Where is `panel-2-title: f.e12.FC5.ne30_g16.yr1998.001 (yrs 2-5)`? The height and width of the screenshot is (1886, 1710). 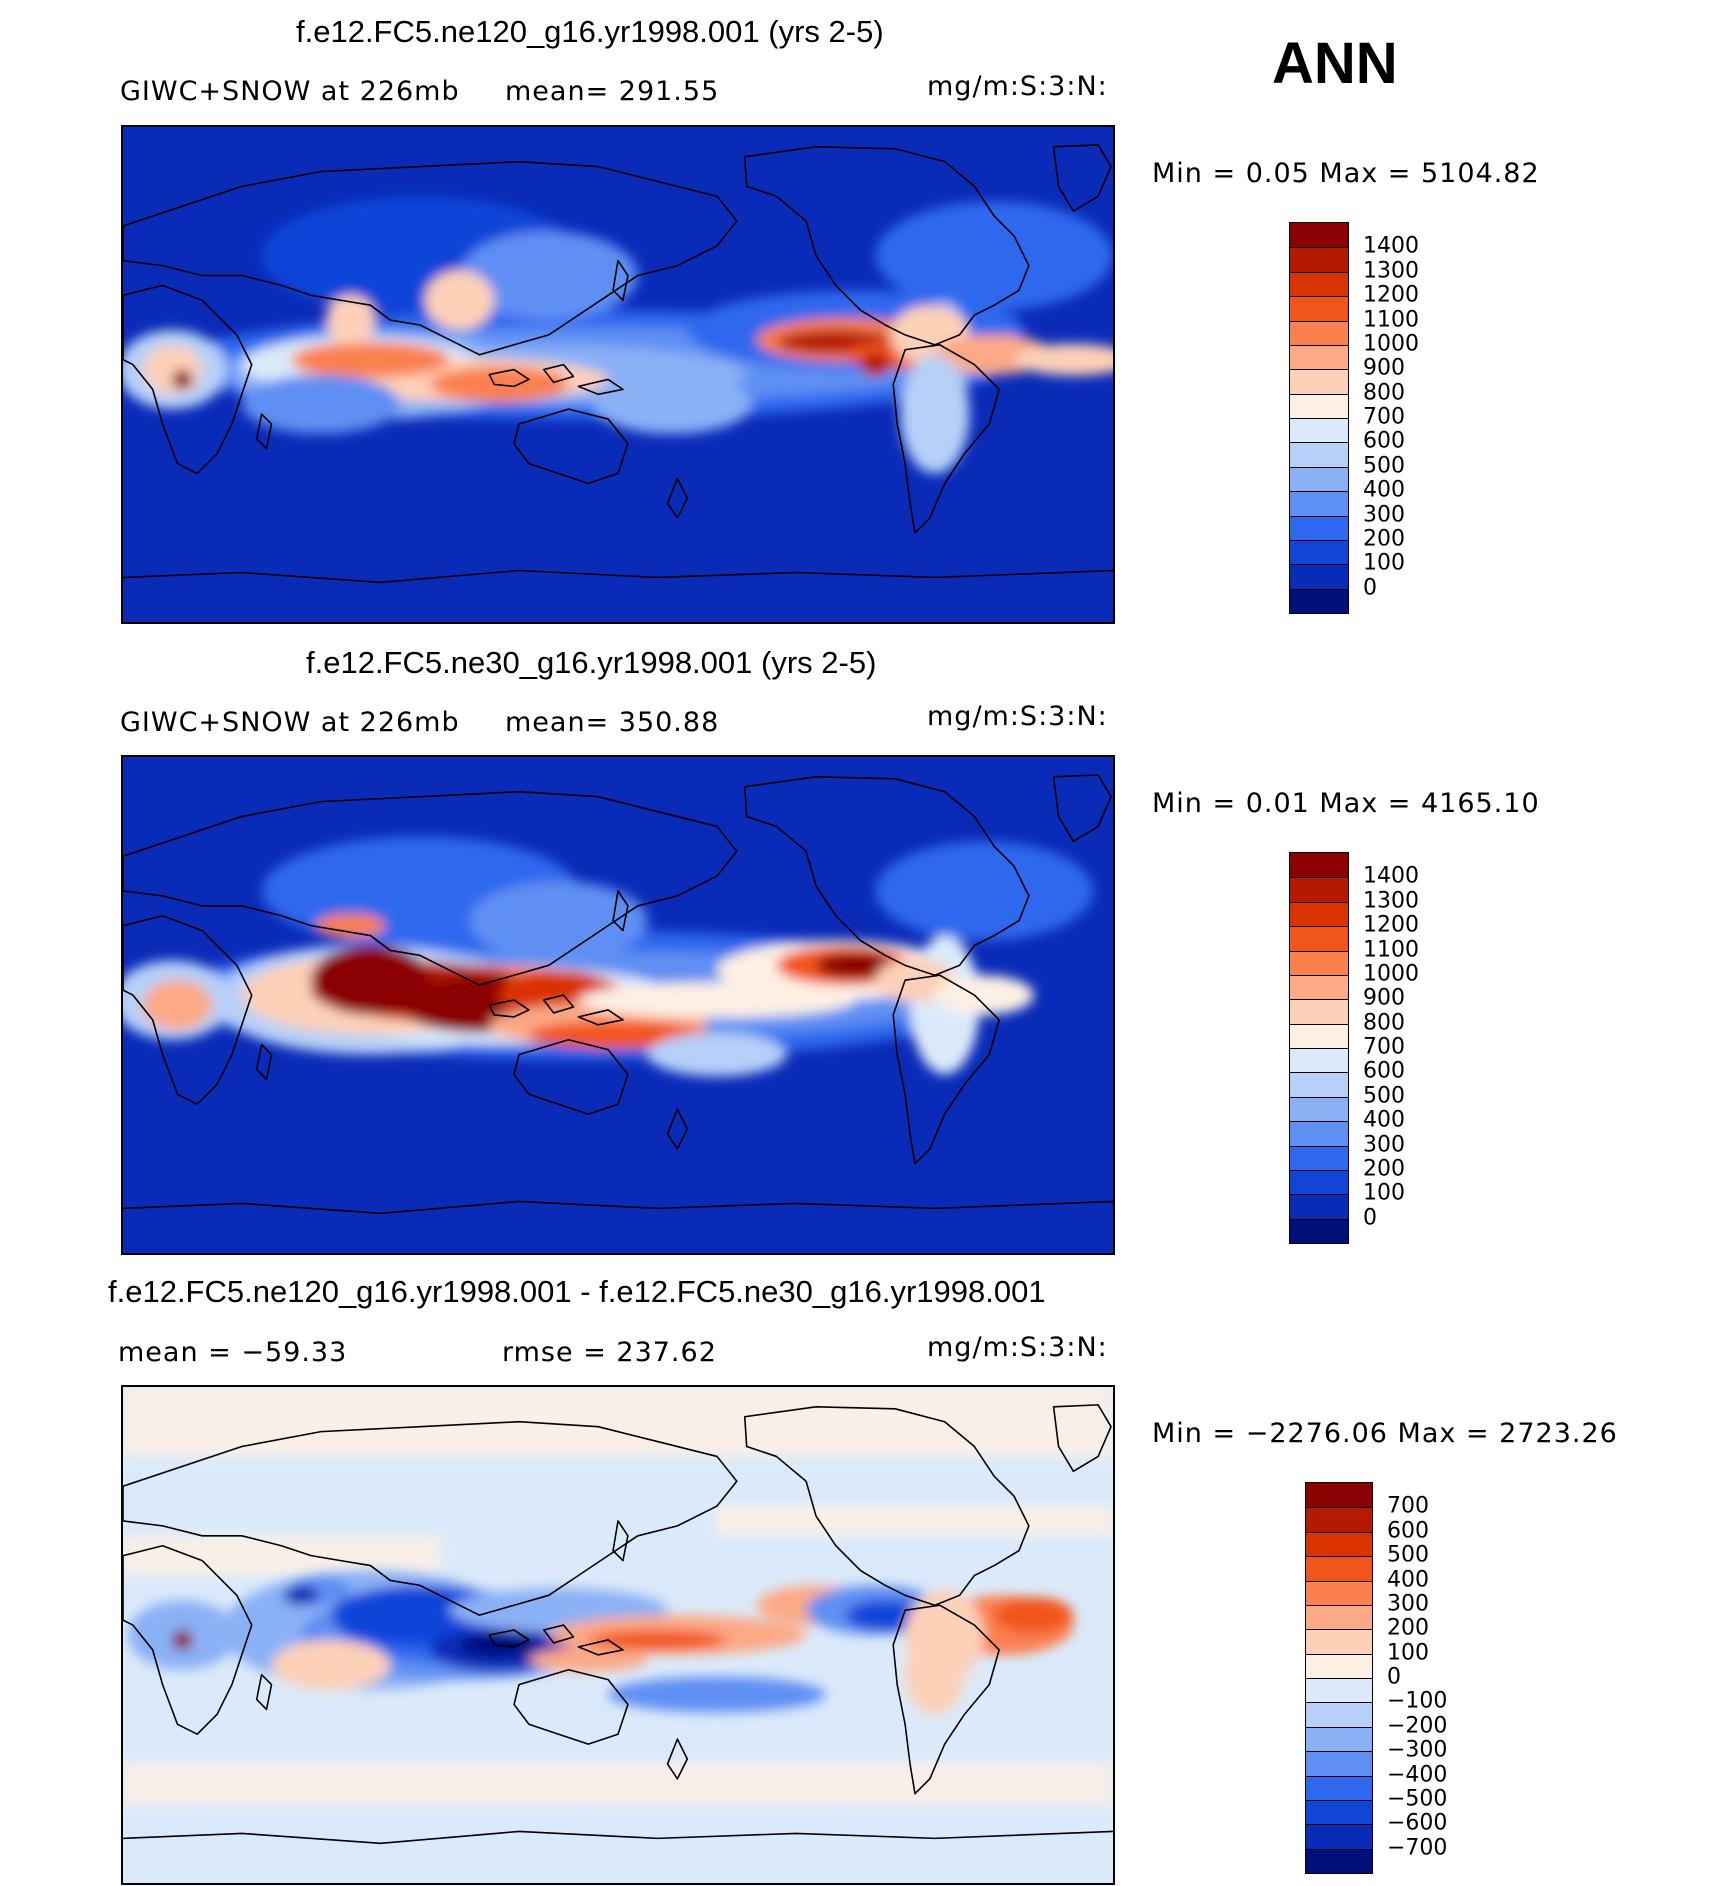 panel-2-title: f.e12.FC5.ne30_g16.yr1998.001 (yrs 2-5) is located at coordinates (591, 662).